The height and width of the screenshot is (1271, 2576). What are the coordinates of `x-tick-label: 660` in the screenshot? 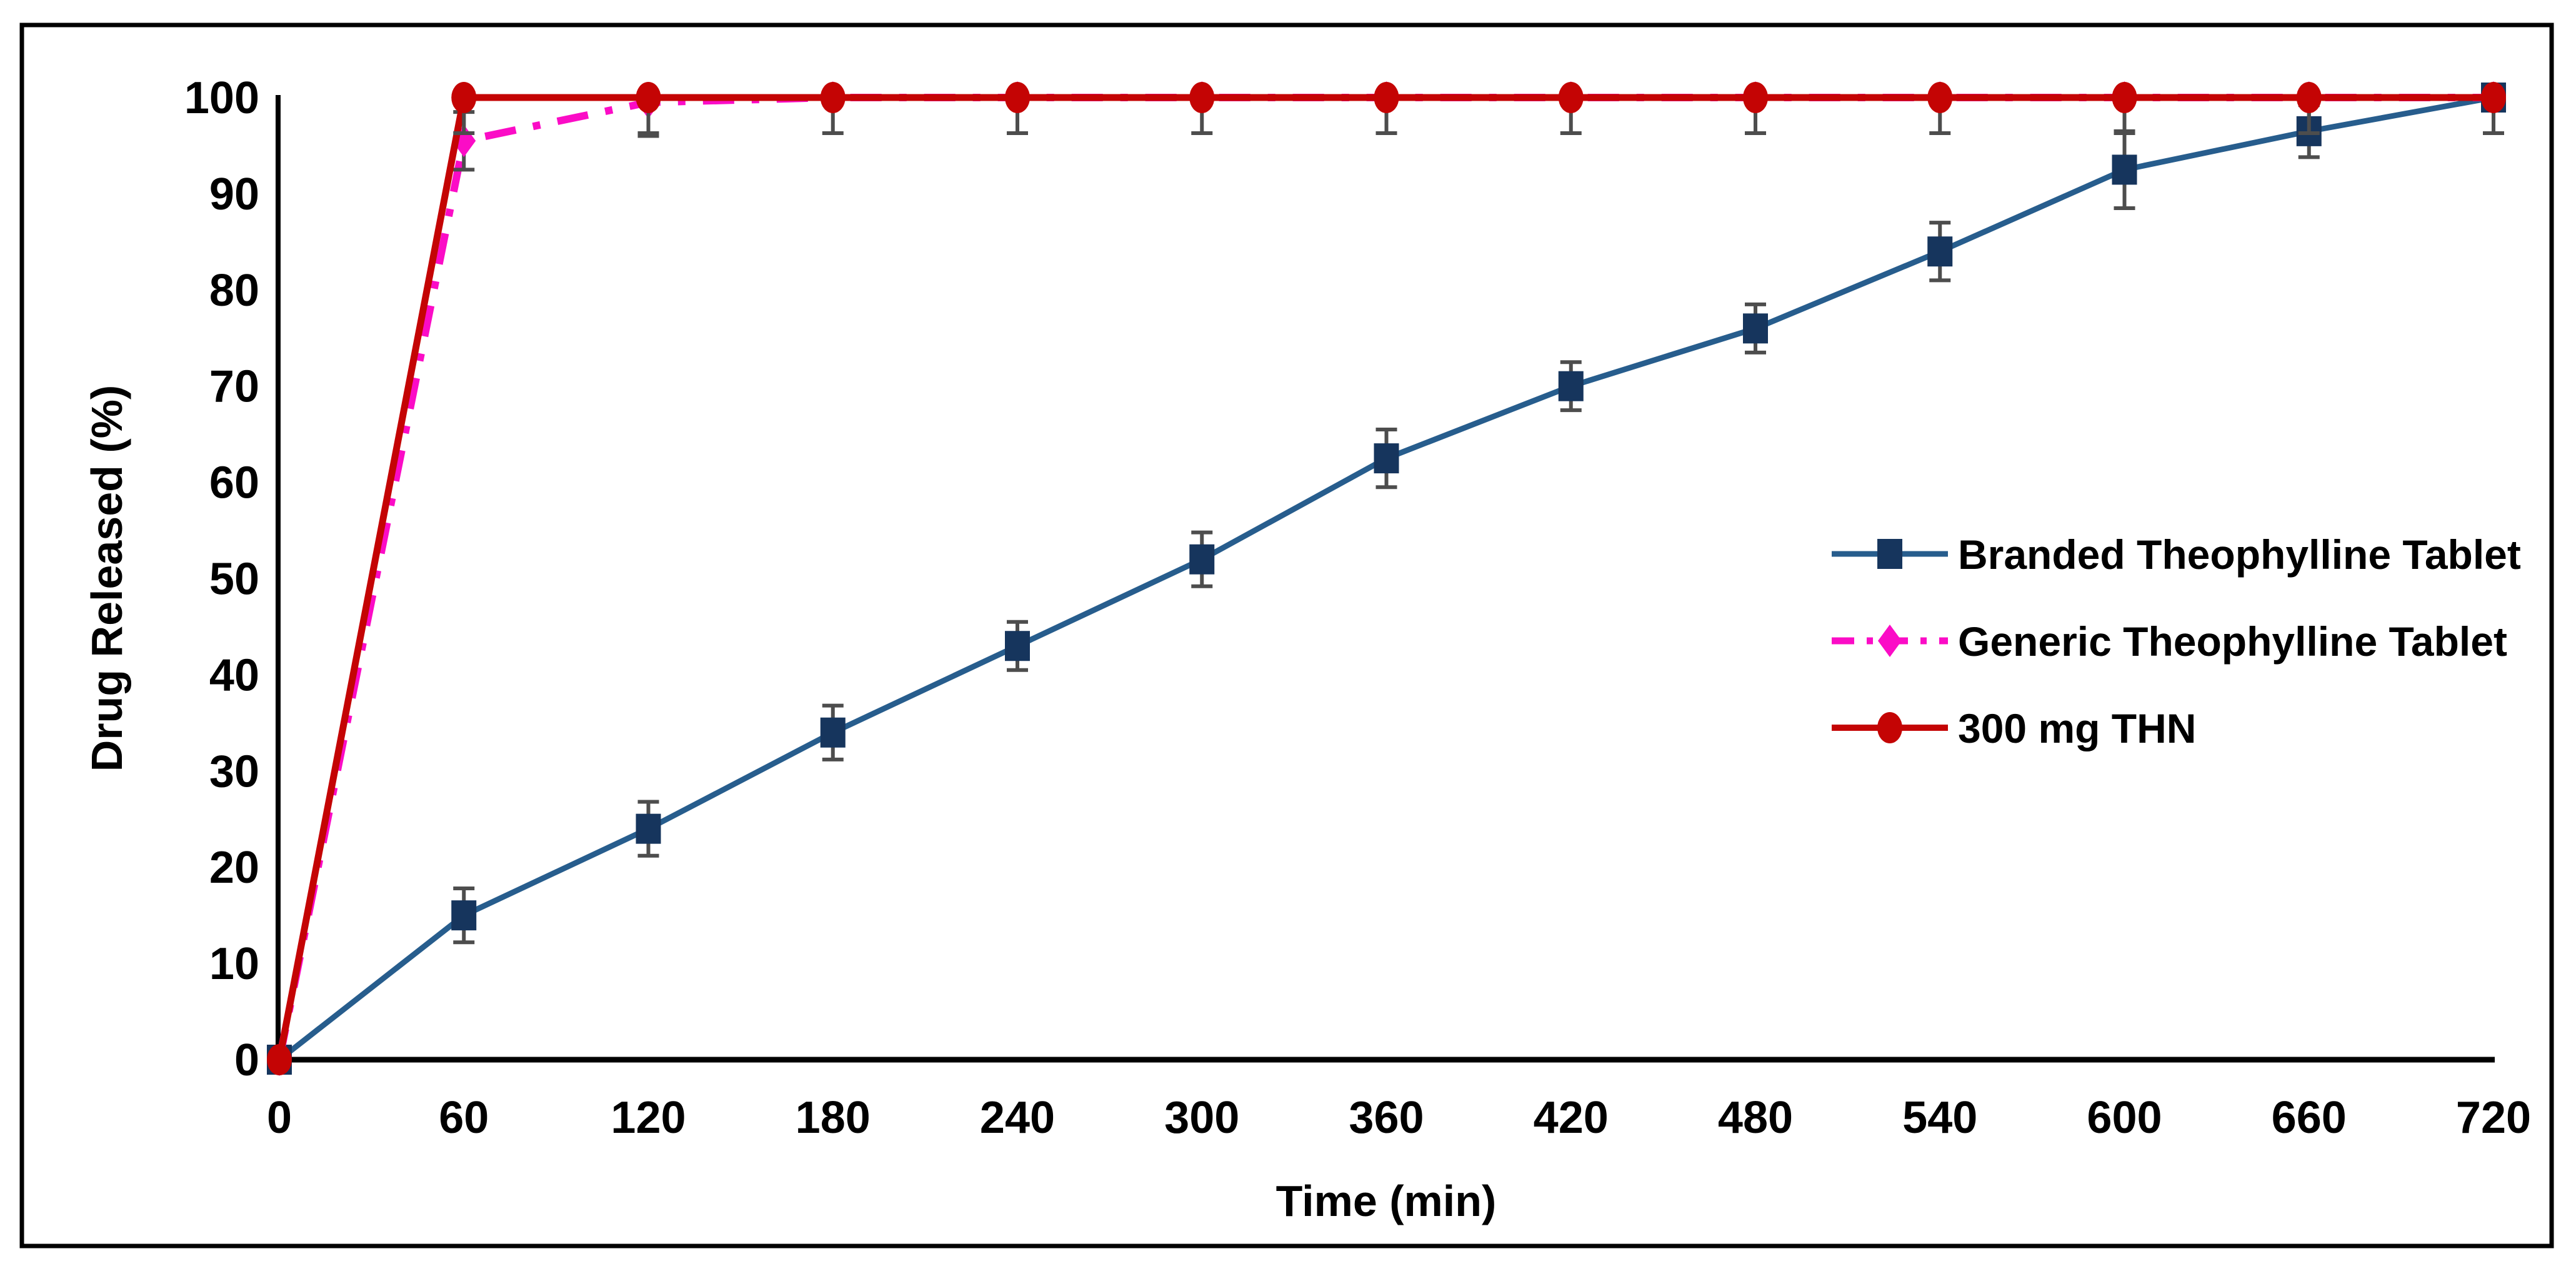 It's located at (2309, 1118).